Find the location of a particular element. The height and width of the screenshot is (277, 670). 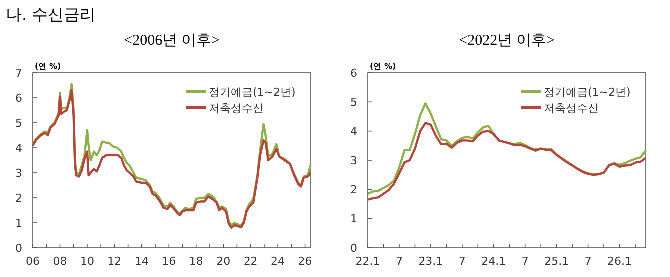

text: 나. 수신금리 is located at coordinates (51, 14).